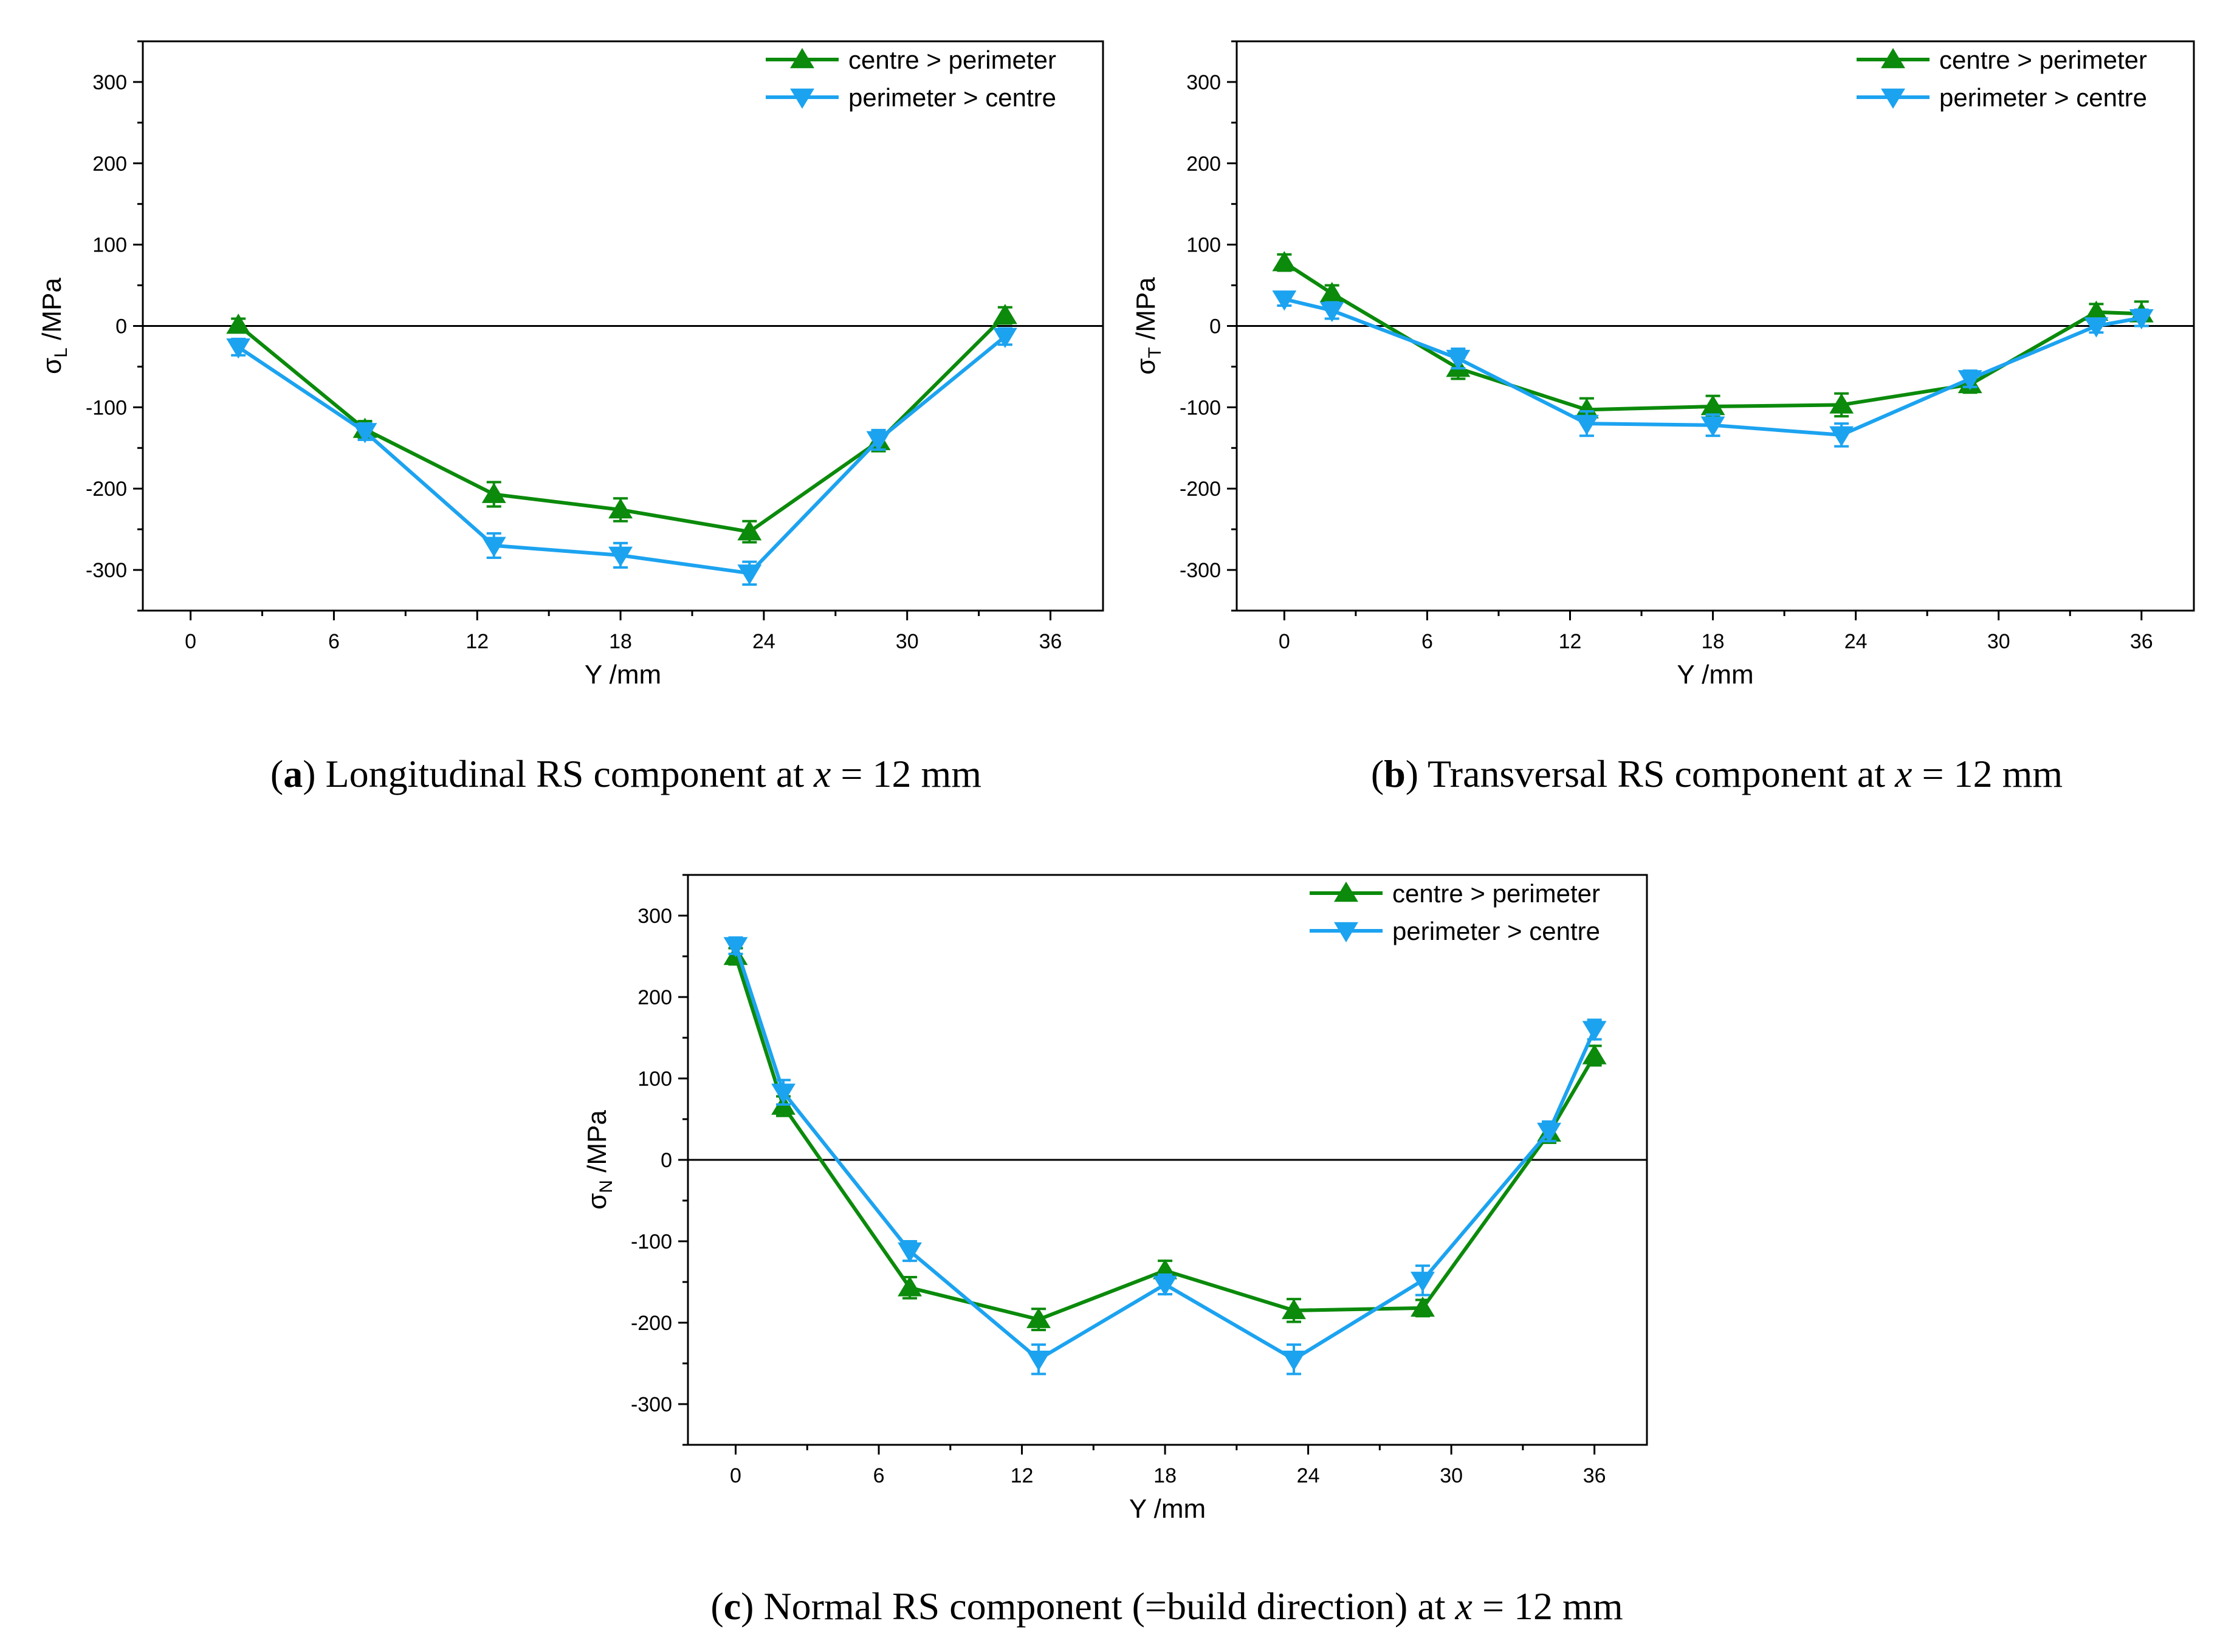 The width and height of the screenshot is (2220, 1652). What do you see at coordinates (1712, 336) in the screenshot?
I see `series-line-centre-perimeter` at bounding box center [1712, 336].